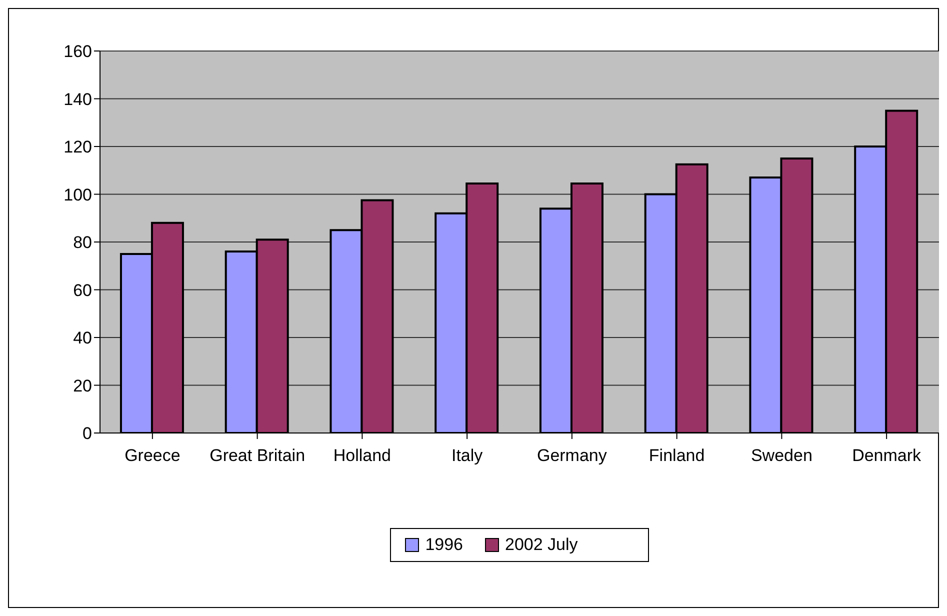 This screenshot has height=616, width=947. What do you see at coordinates (781, 456) in the screenshot?
I see `x-tick-label: Sweden` at bounding box center [781, 456].